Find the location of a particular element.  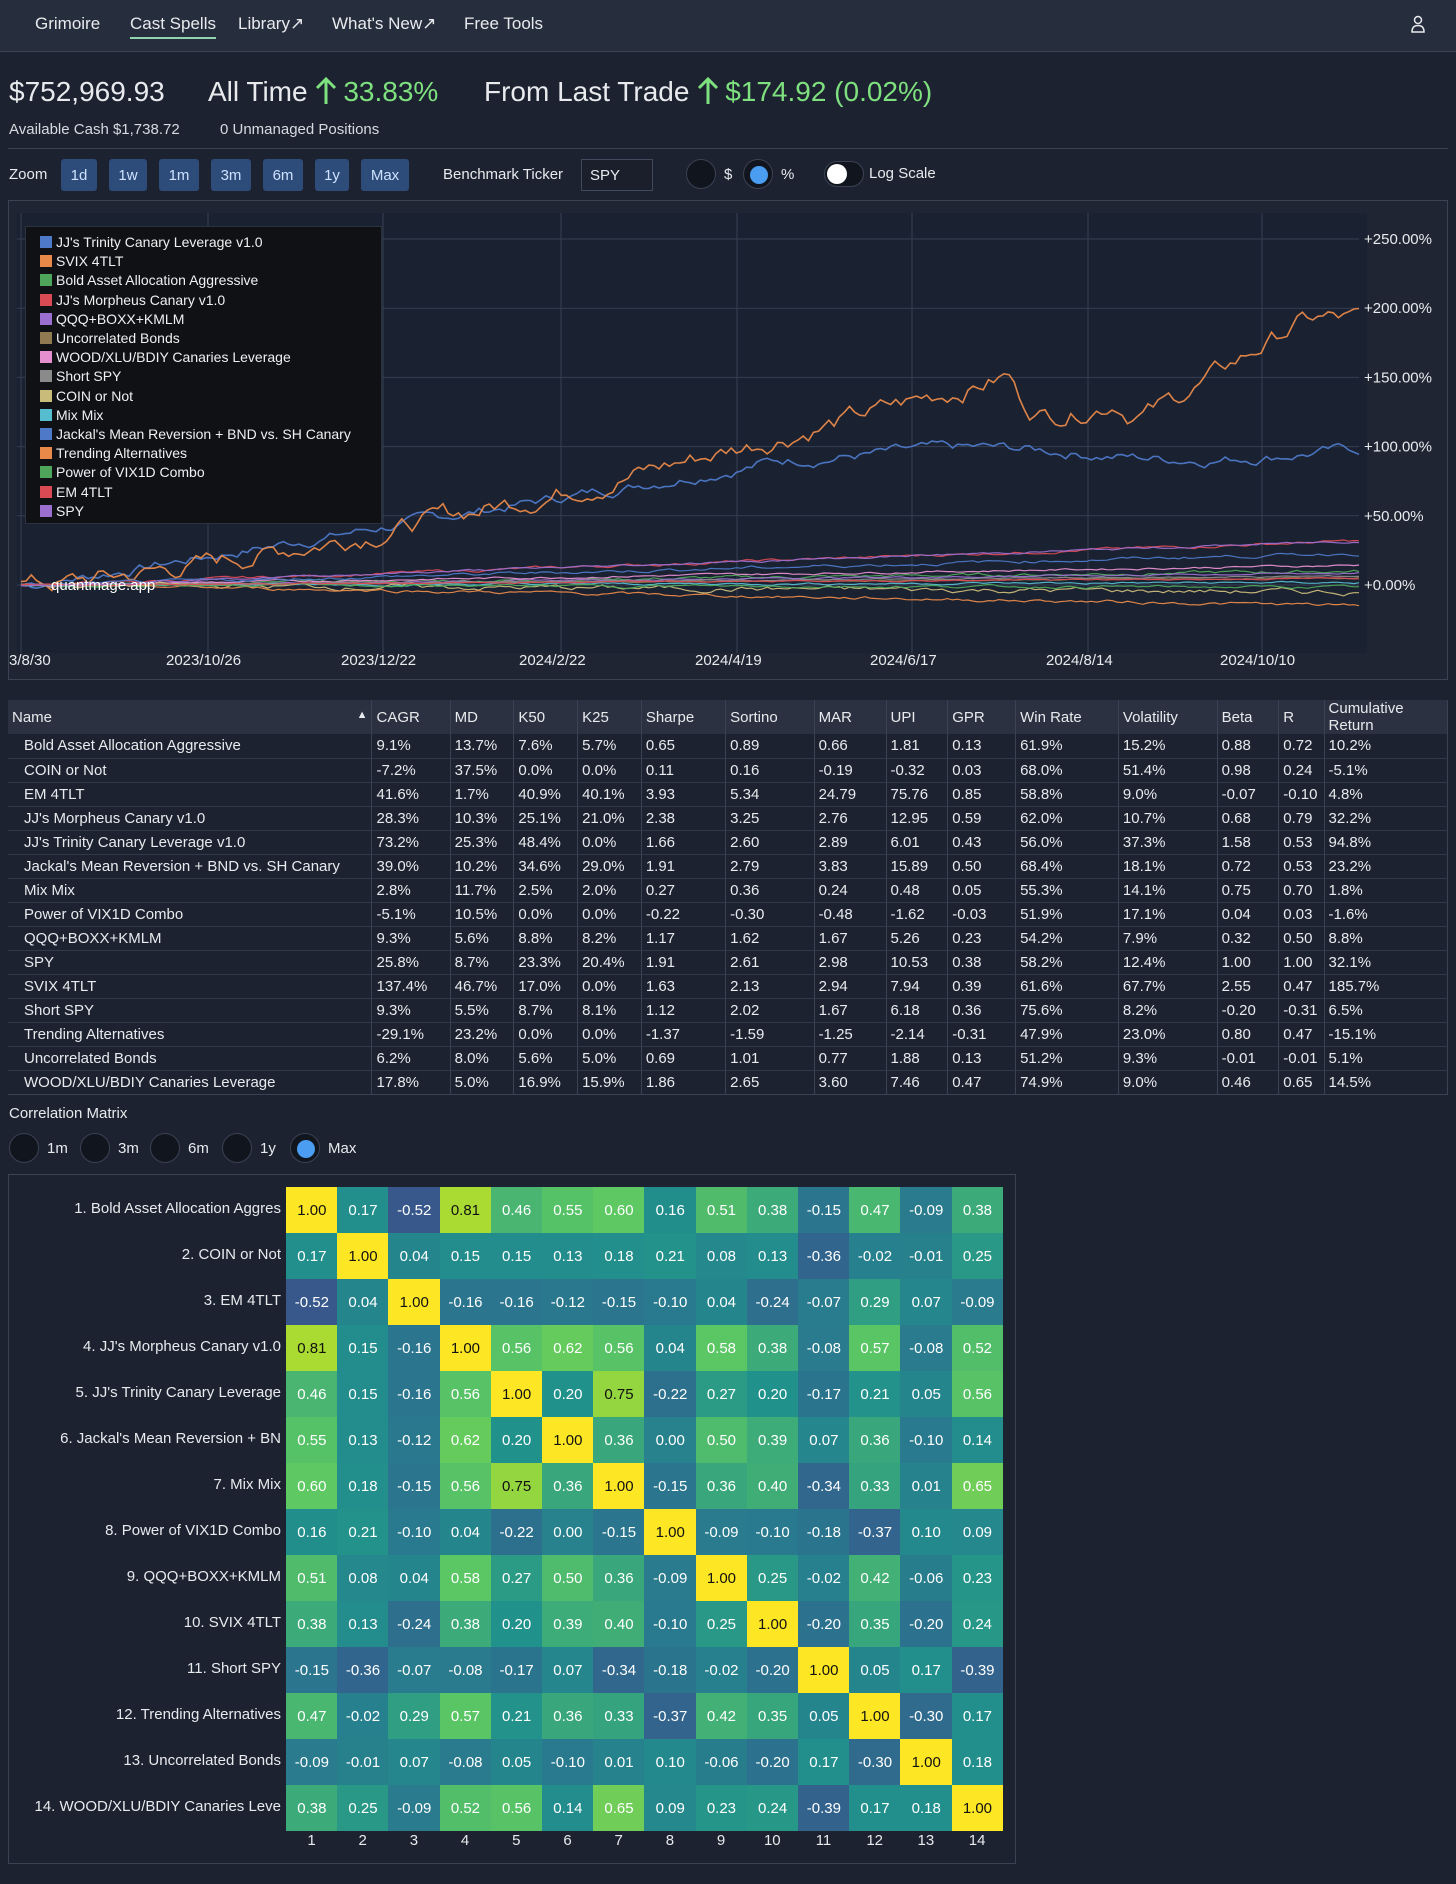

column-header: Cumulative Return is located at coordinates (1386, 717).